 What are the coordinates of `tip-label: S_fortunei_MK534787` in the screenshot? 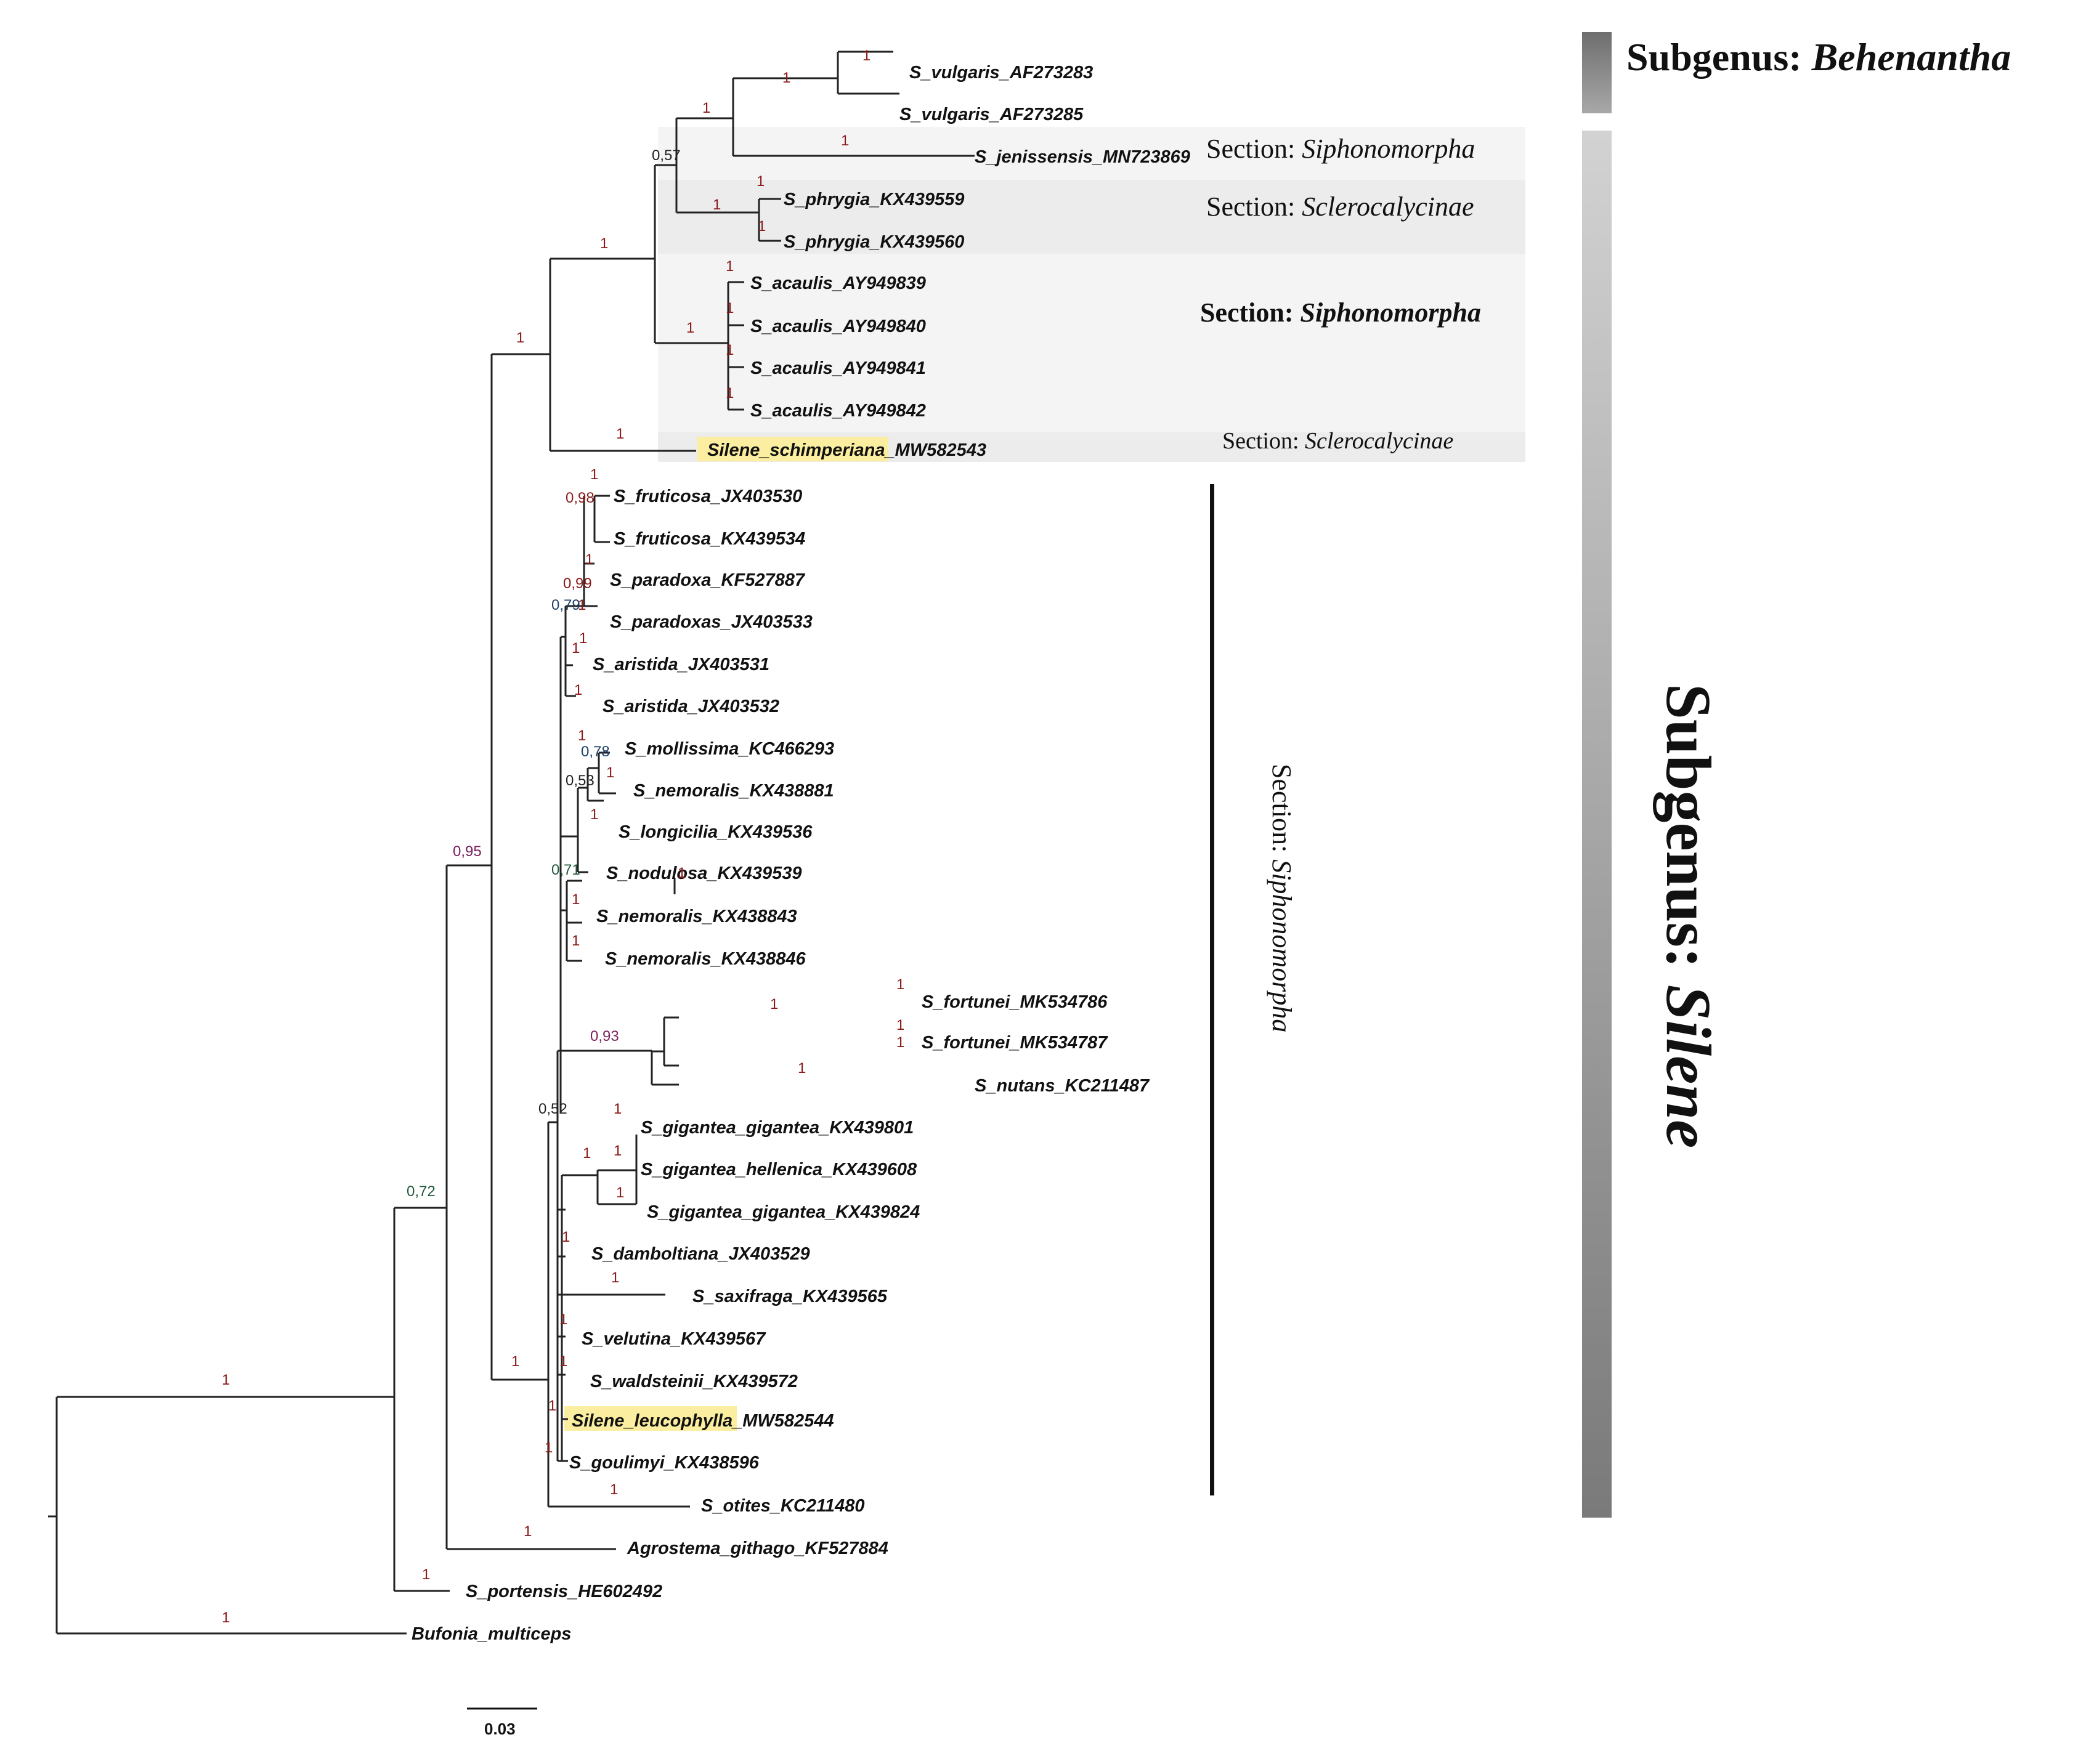 It's located at (1015, 1043).